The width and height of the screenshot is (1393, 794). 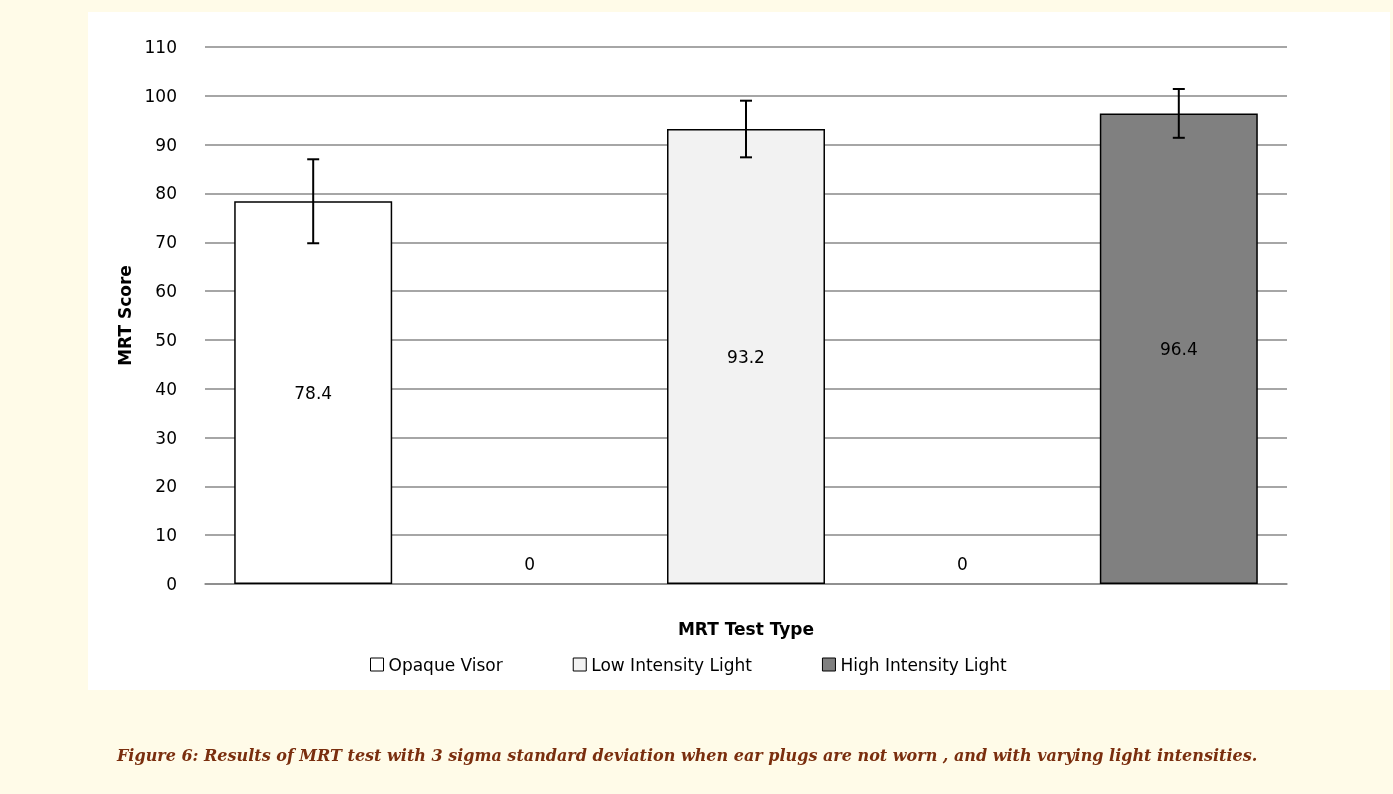 I want to click on y-tick-label: 10, so click(x=166, y=535).